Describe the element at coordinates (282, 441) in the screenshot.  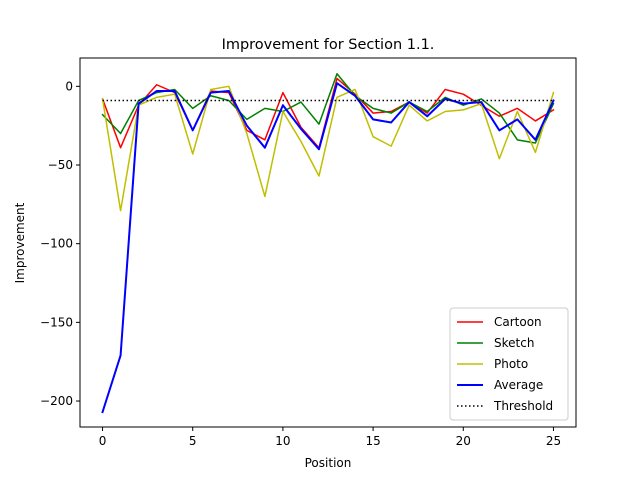
I see `x-tick-label: 10` at that location.